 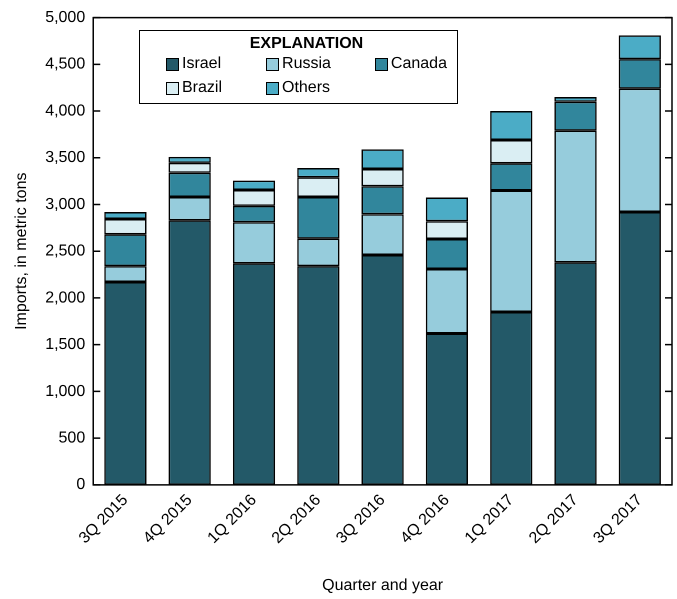 What do you see at coordinates (72, 438) in the screenshot?
I see `y-tick-label: 500` at bounding box center [72, 438].